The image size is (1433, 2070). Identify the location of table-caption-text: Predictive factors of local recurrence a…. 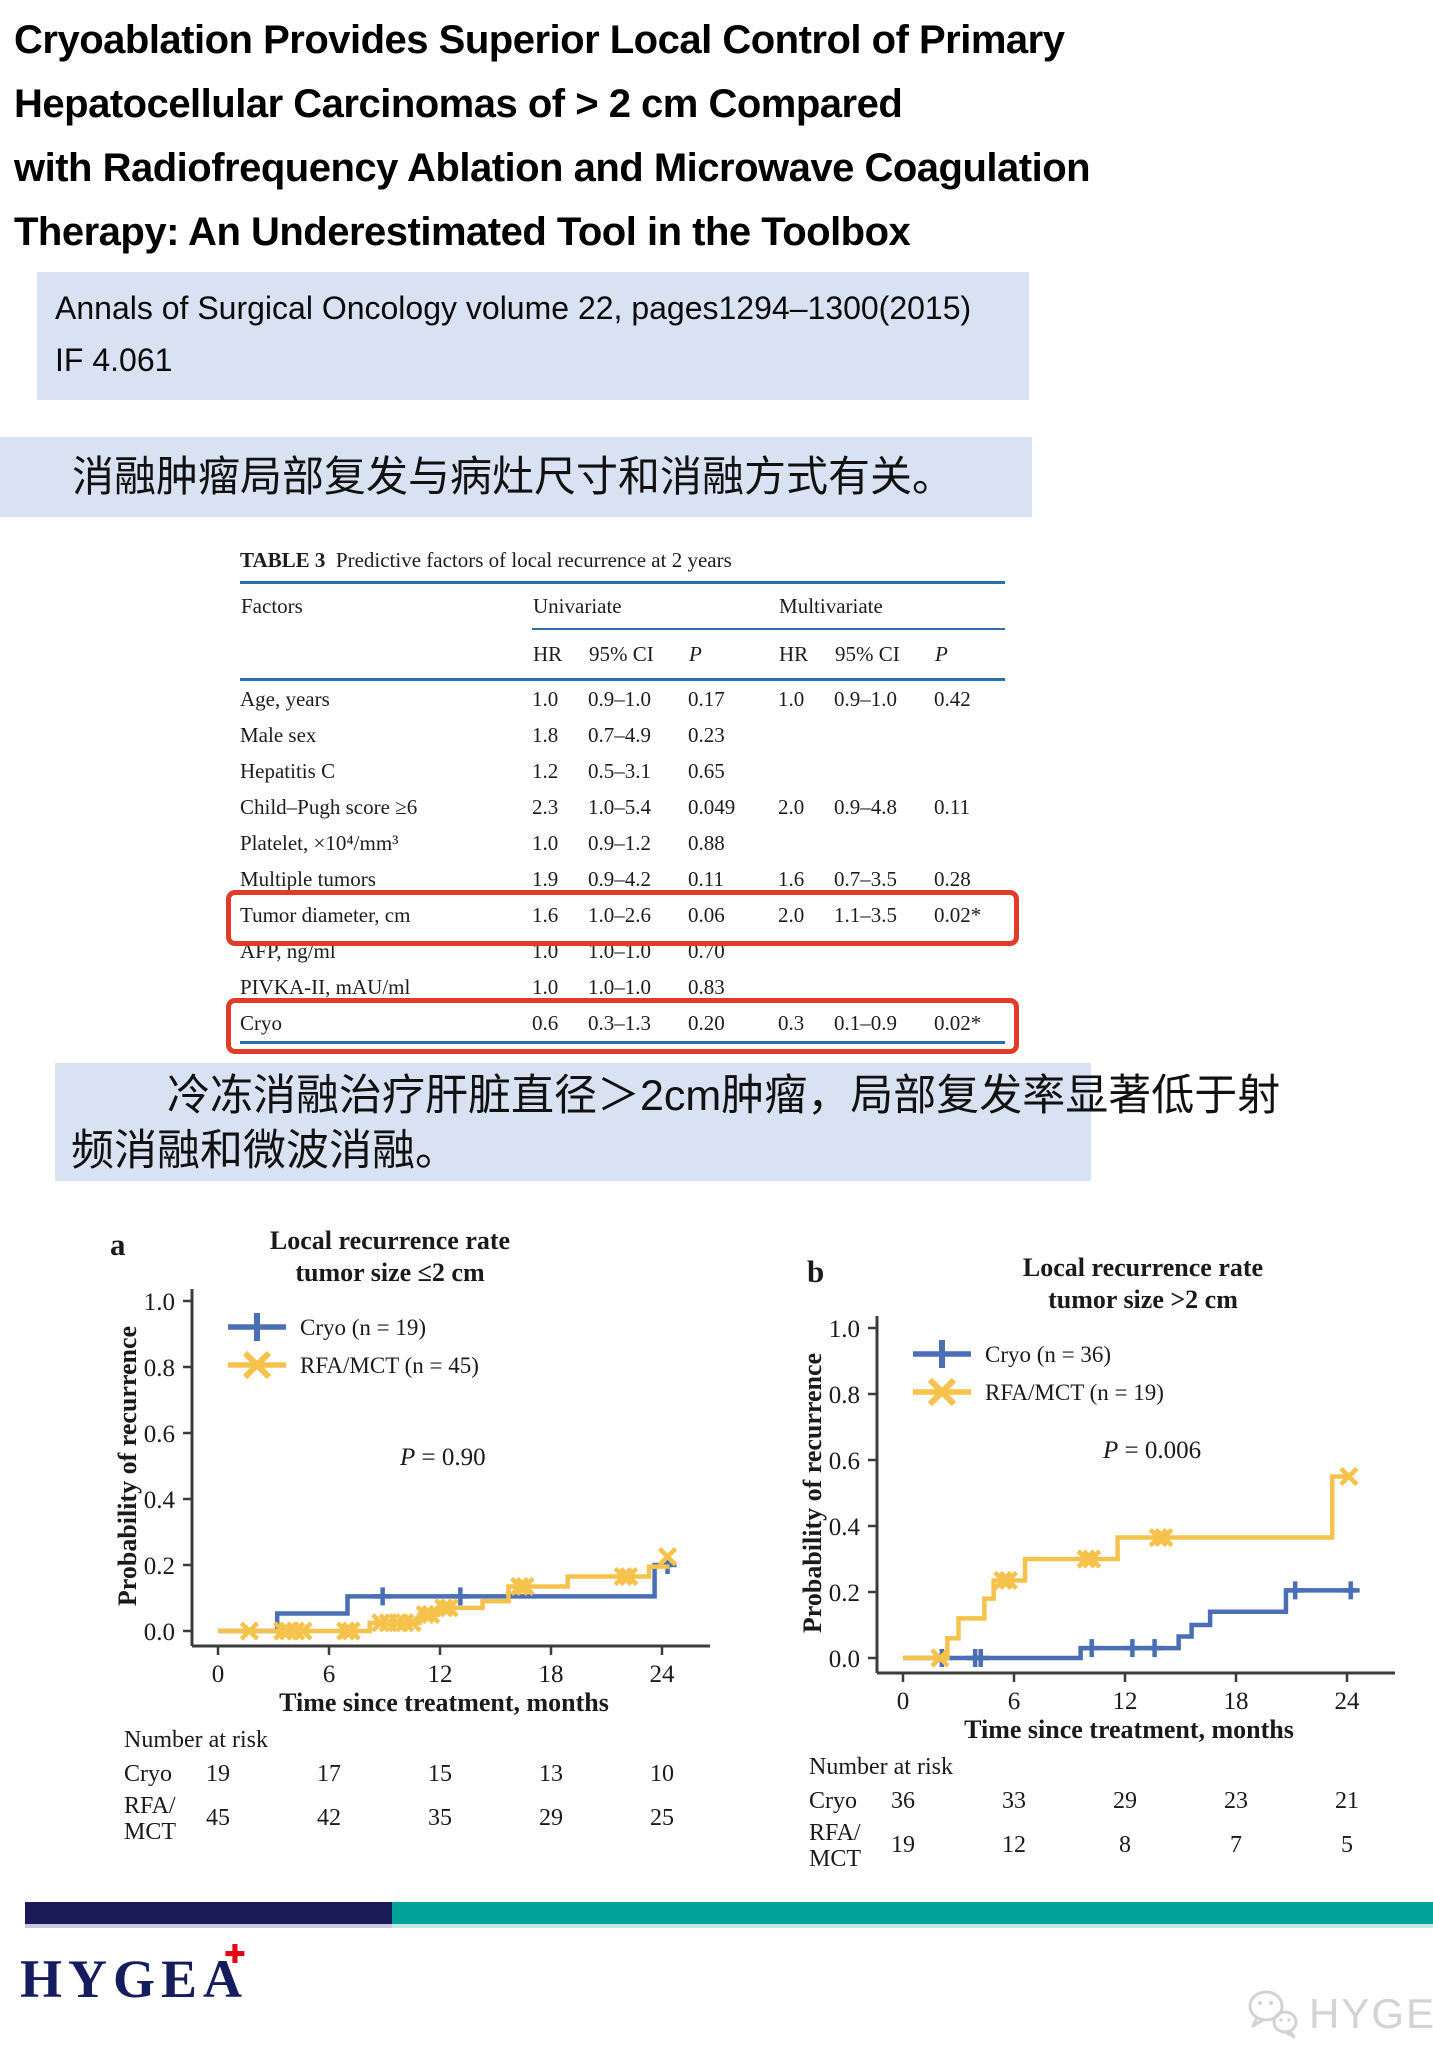
(533, 560).